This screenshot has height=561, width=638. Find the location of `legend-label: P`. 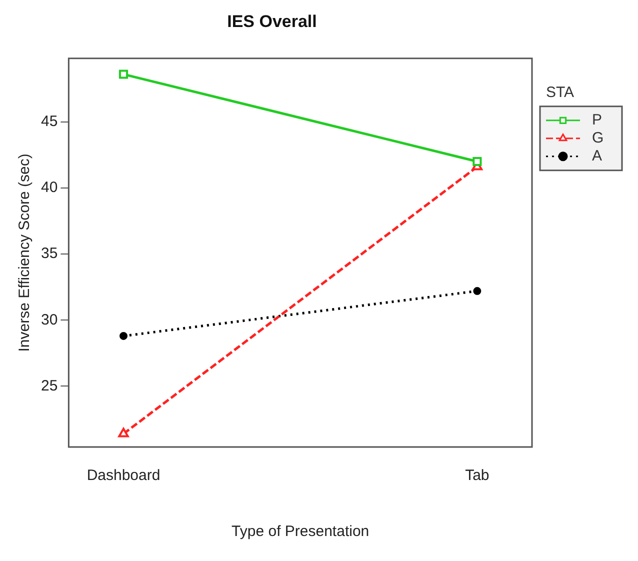

legend-label: P is located at coordinates (597, 120).